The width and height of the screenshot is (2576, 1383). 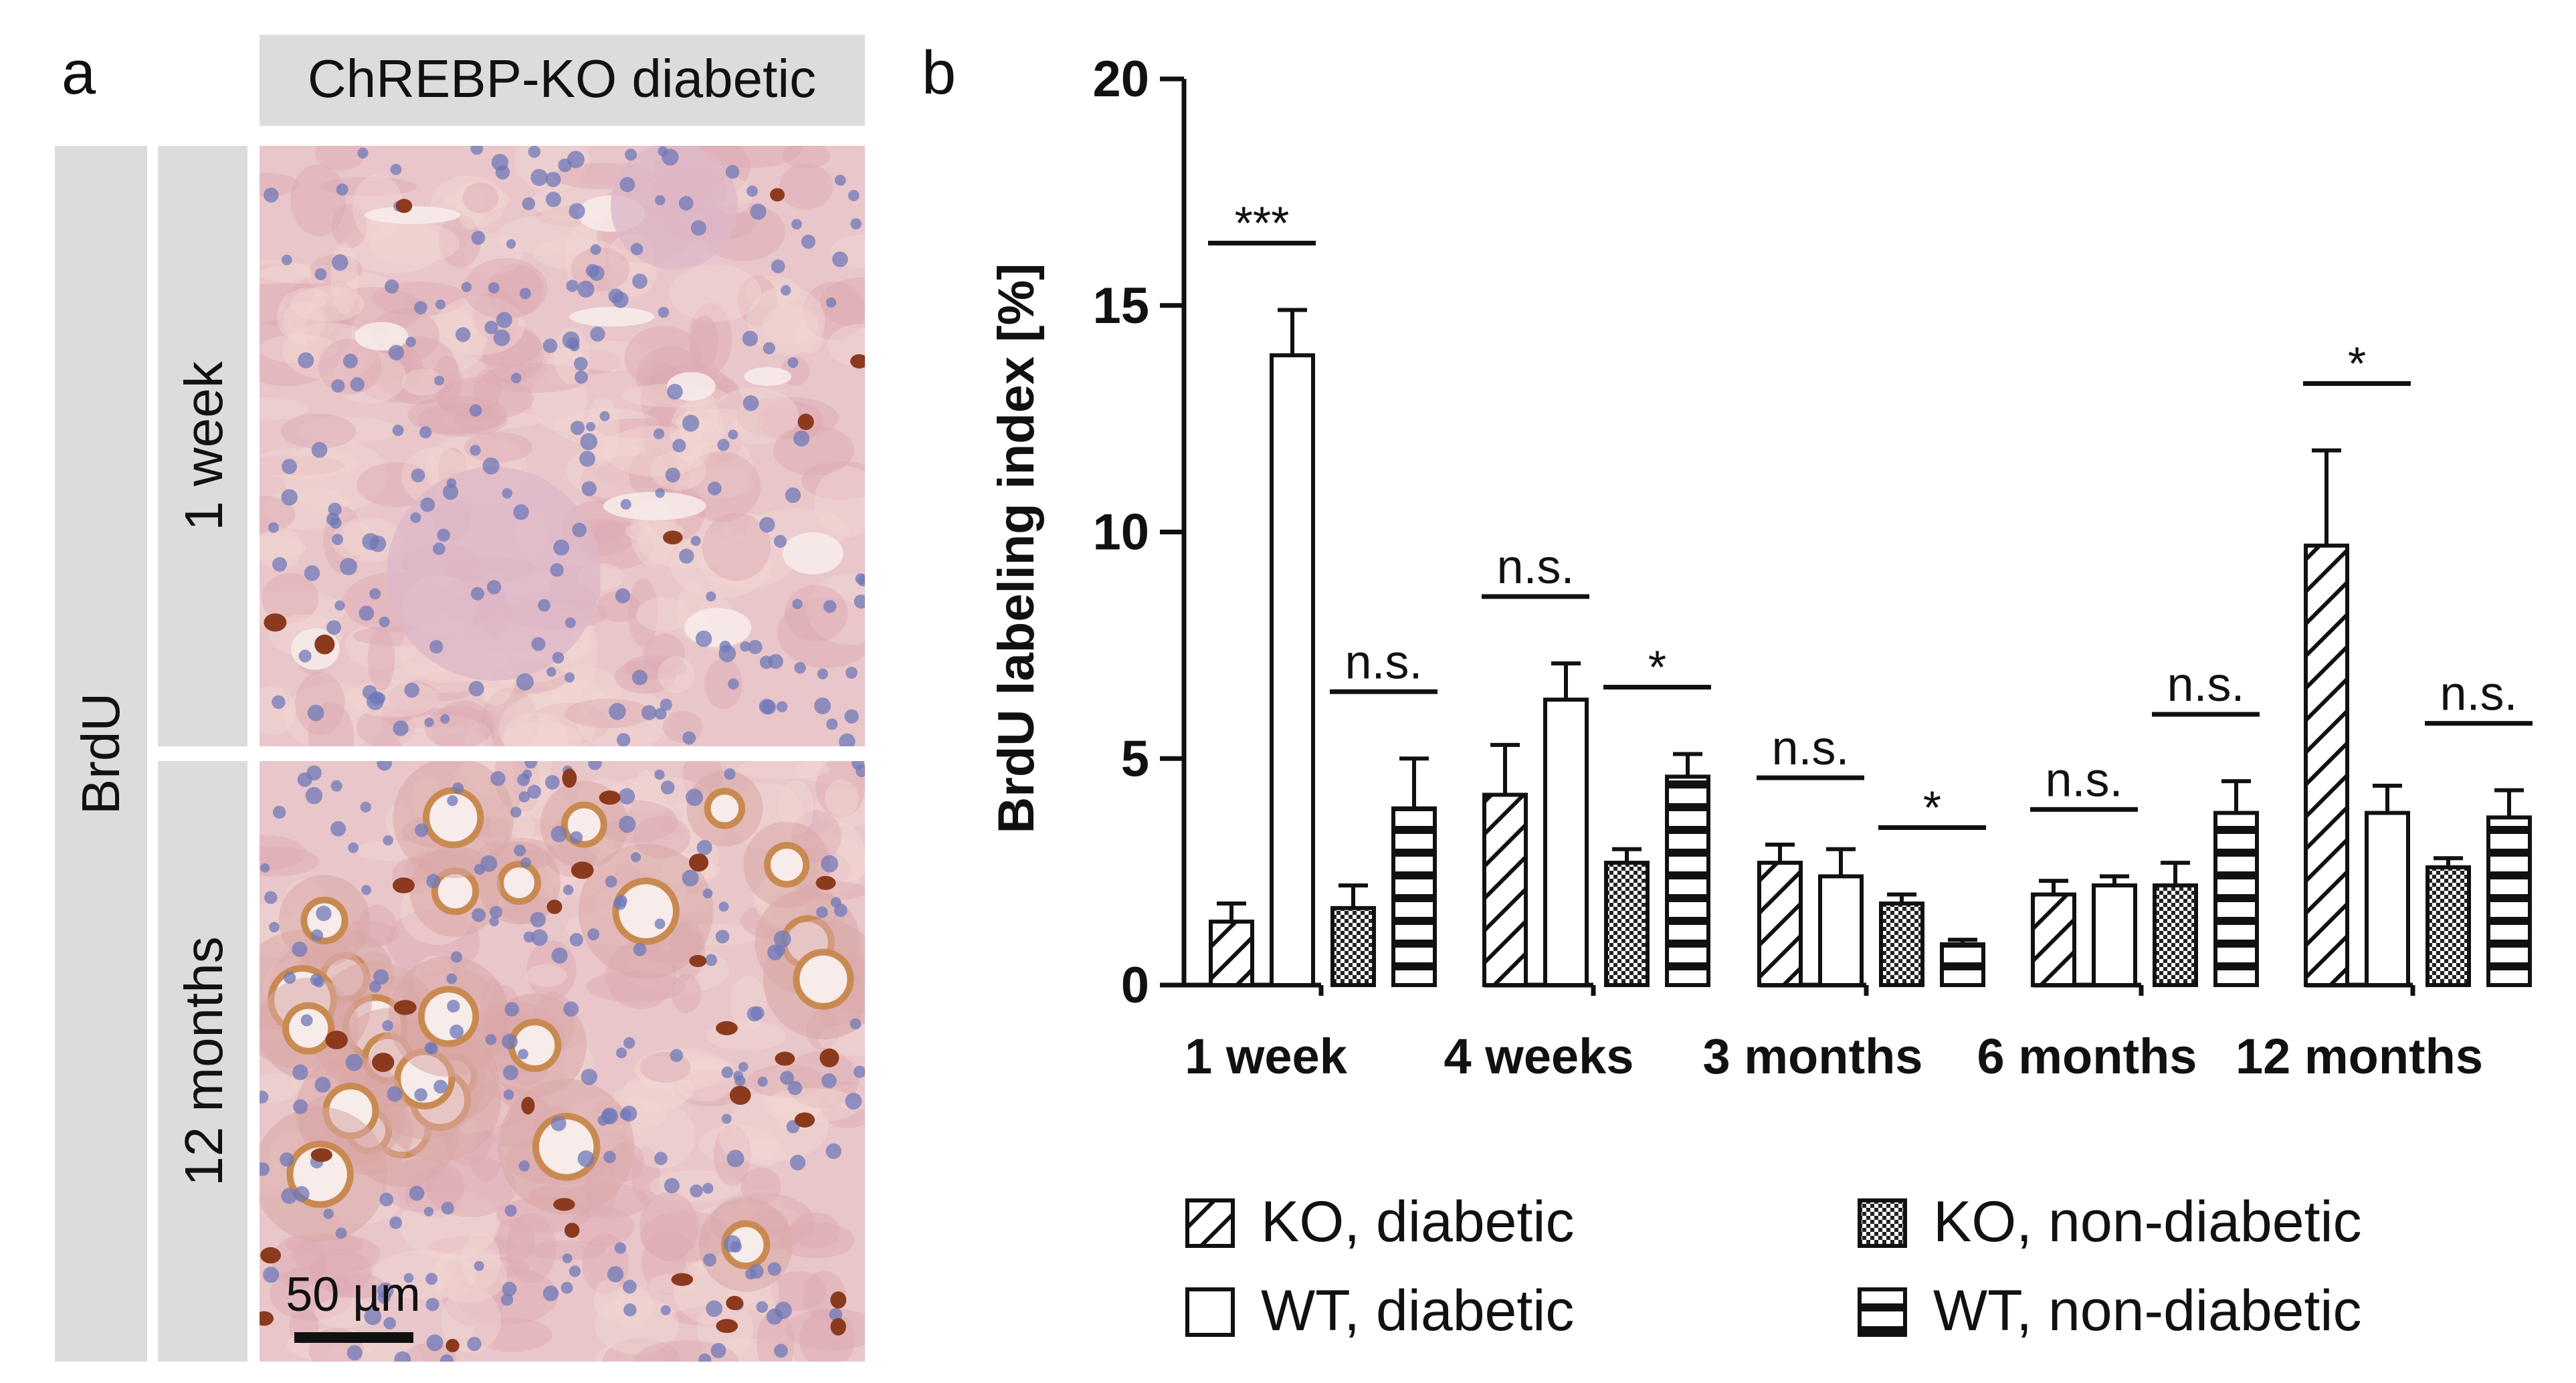 I want to click on y-tick-label: 20, so click(x=1120, y=79).